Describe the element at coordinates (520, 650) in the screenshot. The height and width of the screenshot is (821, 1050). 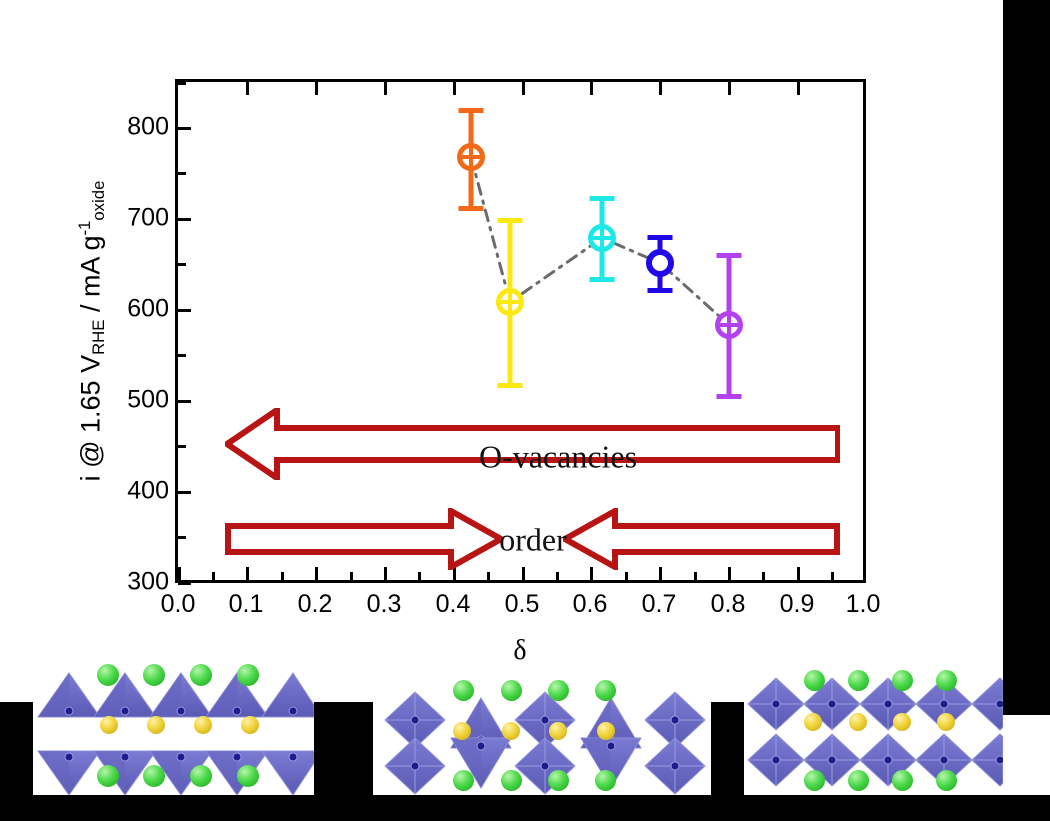
I see `x-axis-title: δ` at that location.